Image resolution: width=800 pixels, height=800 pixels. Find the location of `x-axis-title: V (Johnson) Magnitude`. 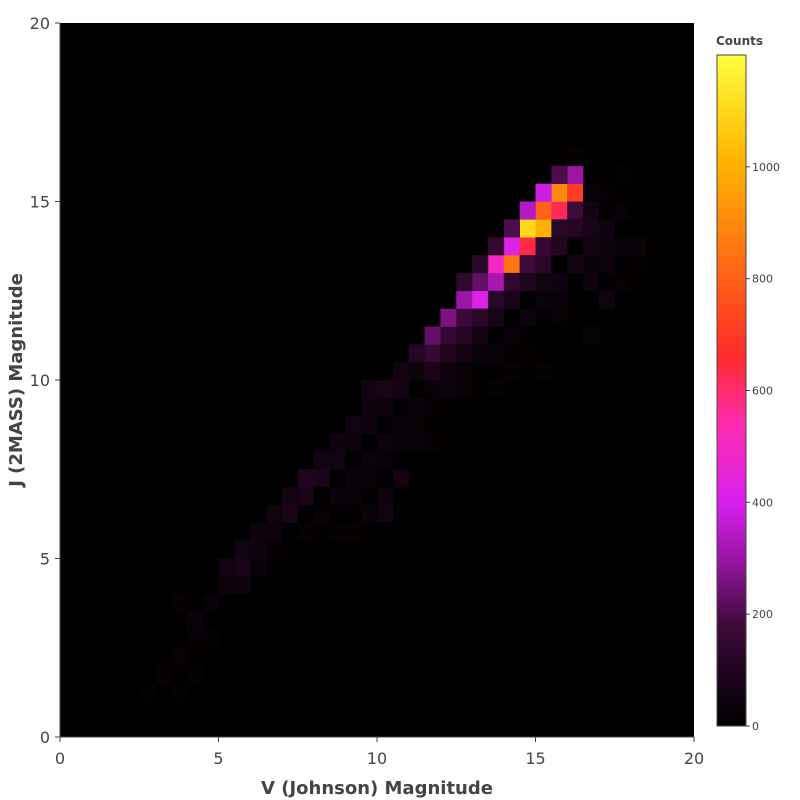

x-axis-title: V (Johnson) Magnitude is located at coordinates (377, 788).